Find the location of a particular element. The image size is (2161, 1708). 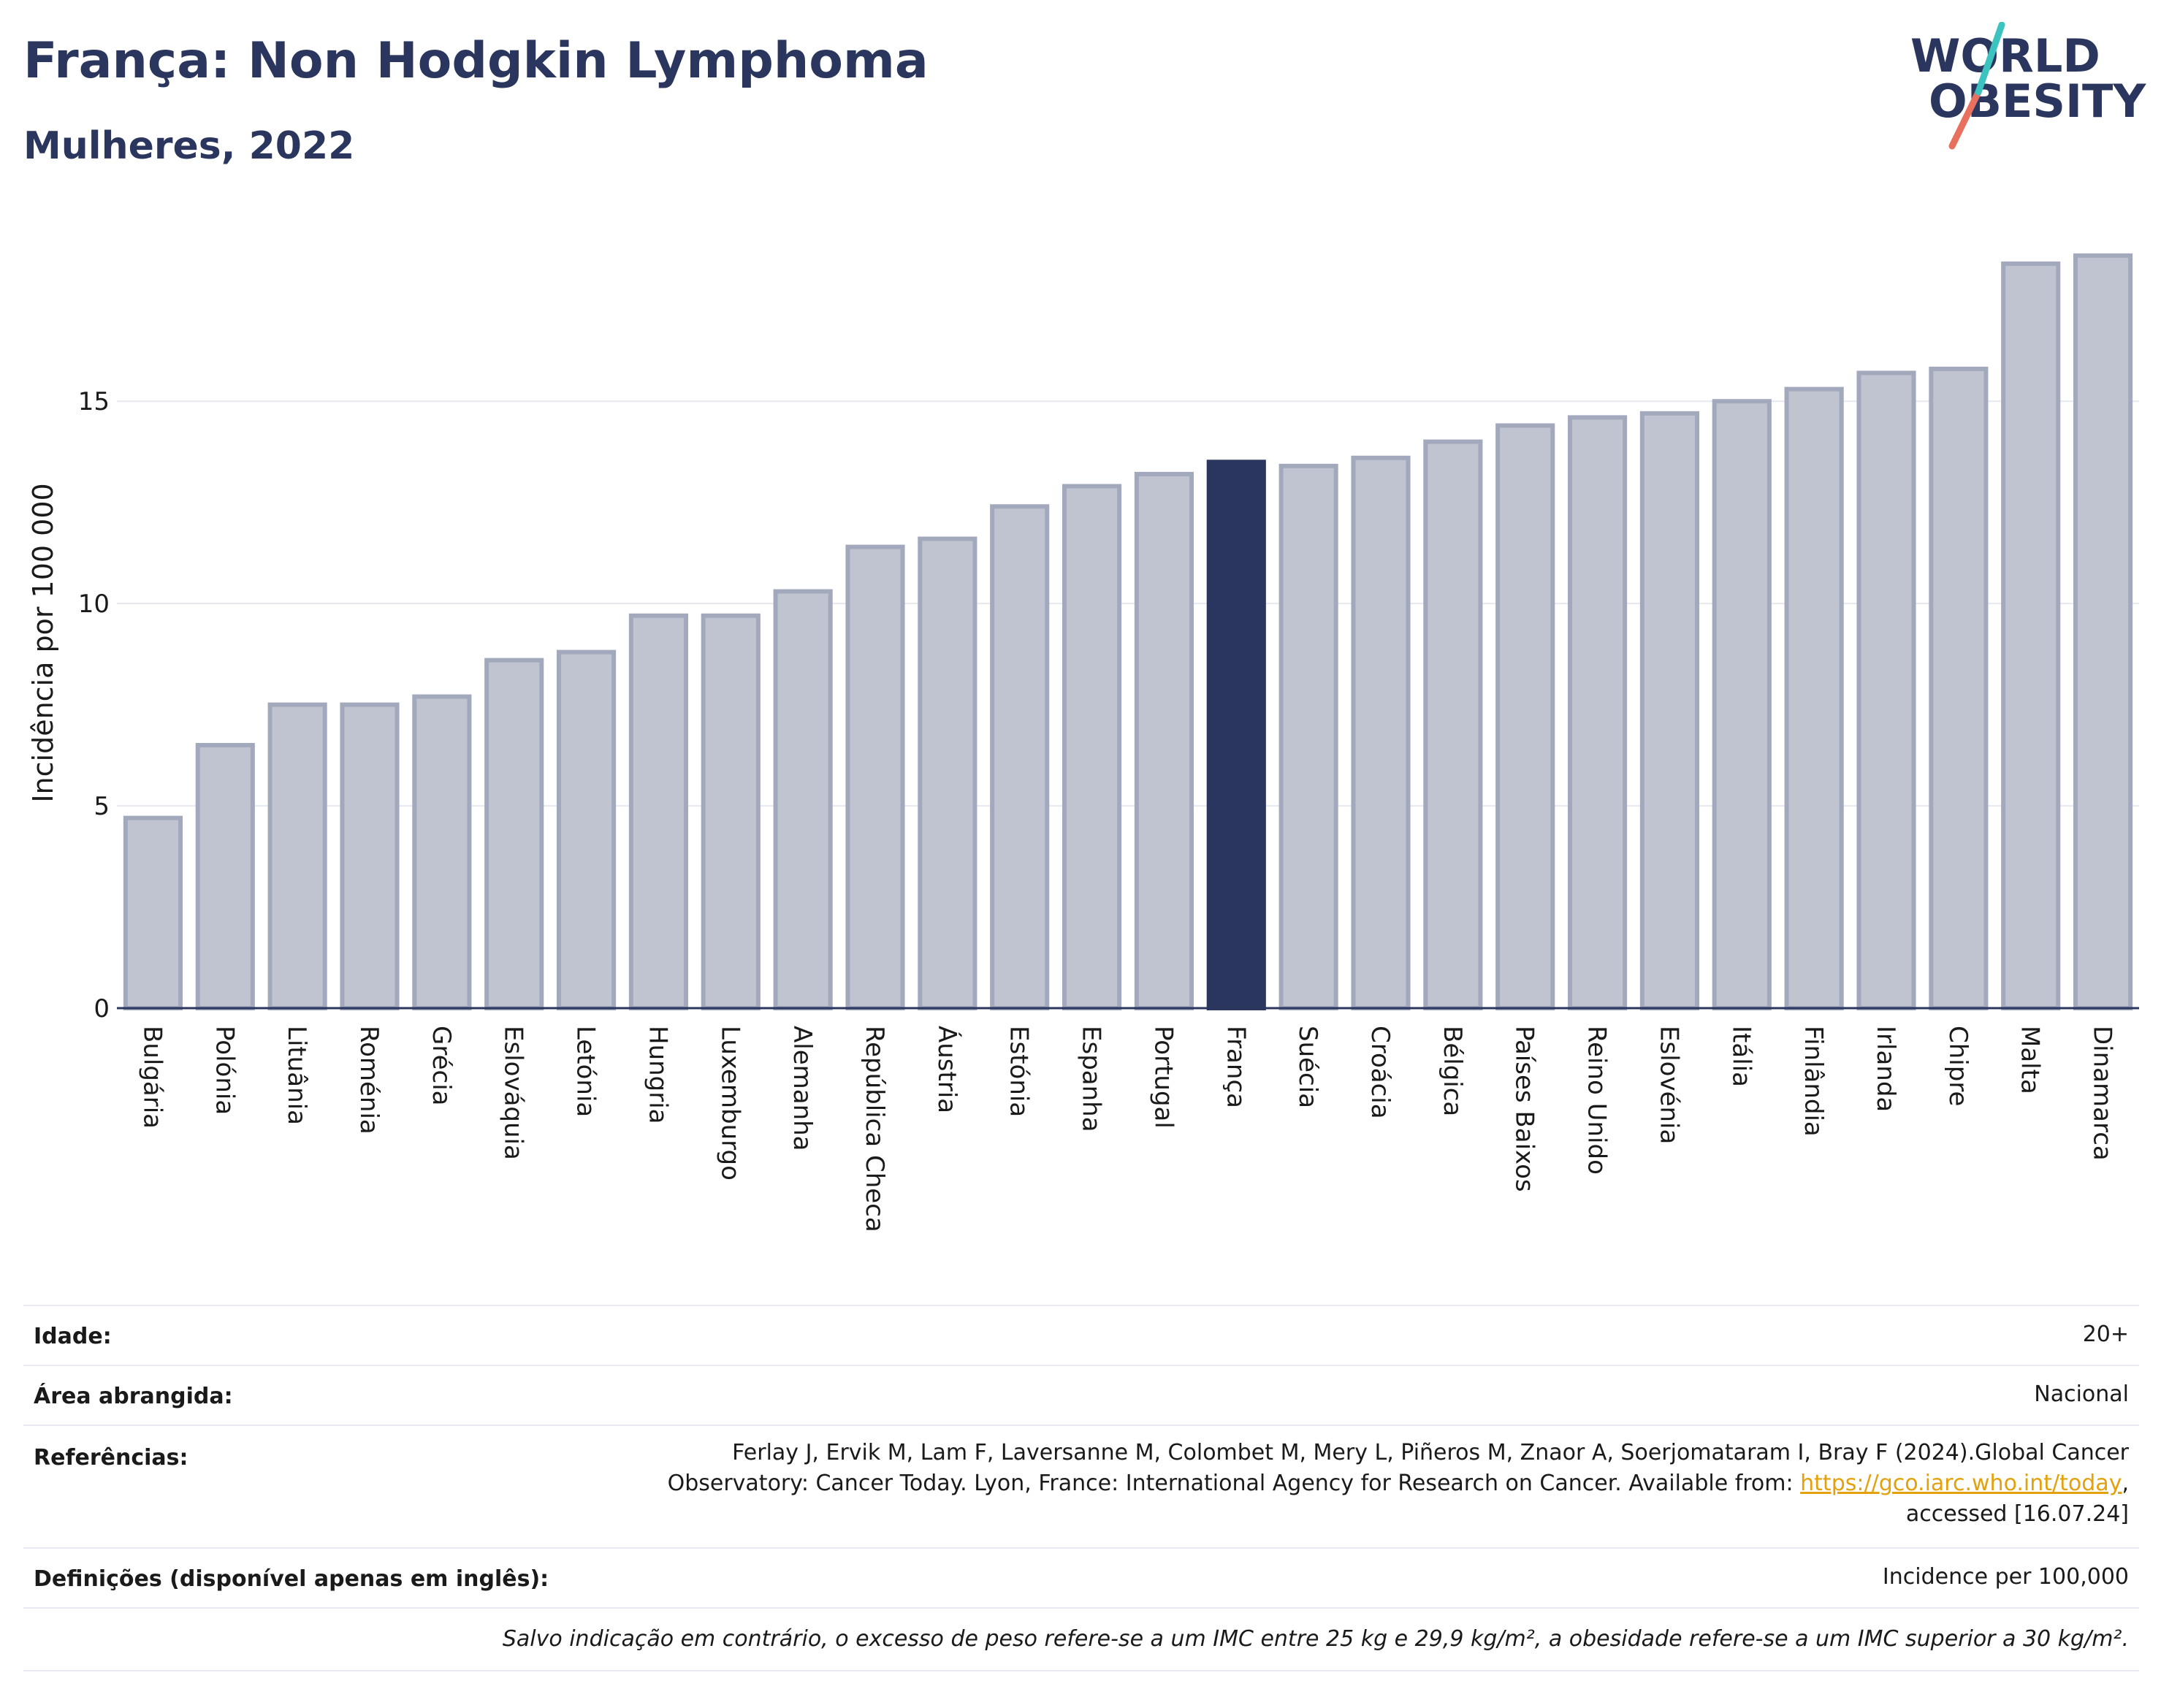

info-row-area: Área abrangida: Nacional is located at coordinates (1081, 1395).